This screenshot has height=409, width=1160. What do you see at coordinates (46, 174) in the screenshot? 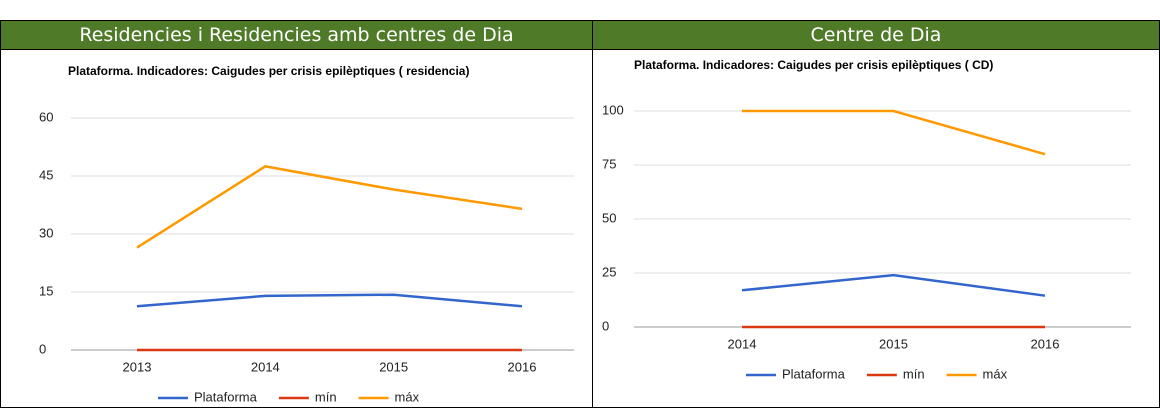
I see `y-tick-label: 45` at bounding box center [46, 174].